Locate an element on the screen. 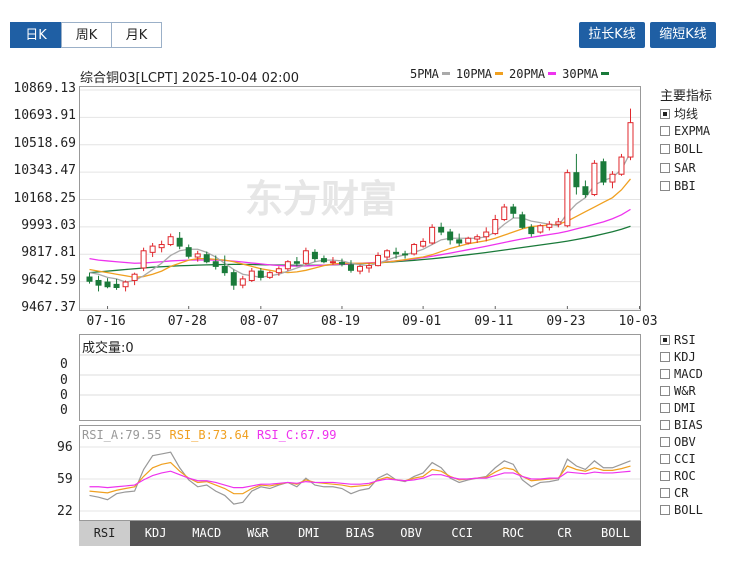  sub-indicator-cci: CCI is located at coordinates (678, 459).